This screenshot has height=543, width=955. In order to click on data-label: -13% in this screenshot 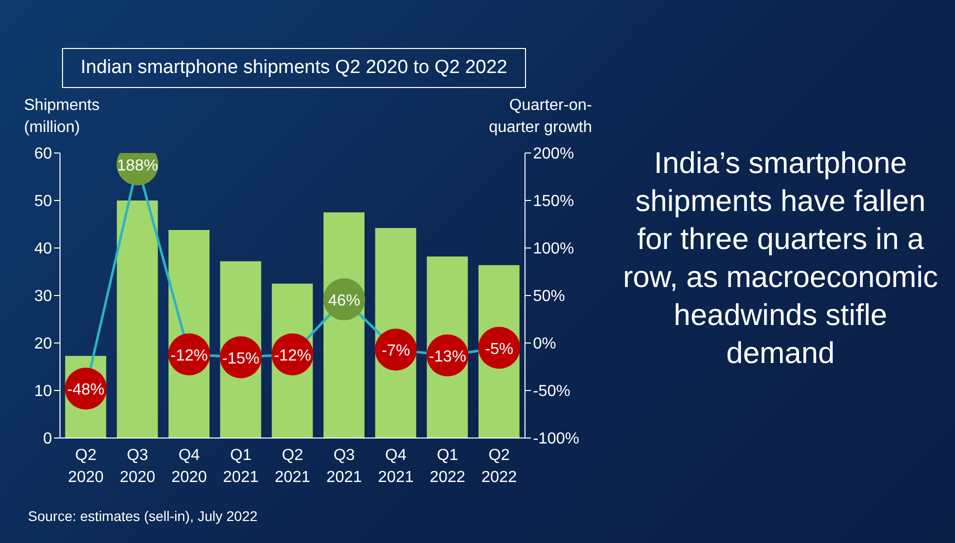, I will do `click(447, 357)`.